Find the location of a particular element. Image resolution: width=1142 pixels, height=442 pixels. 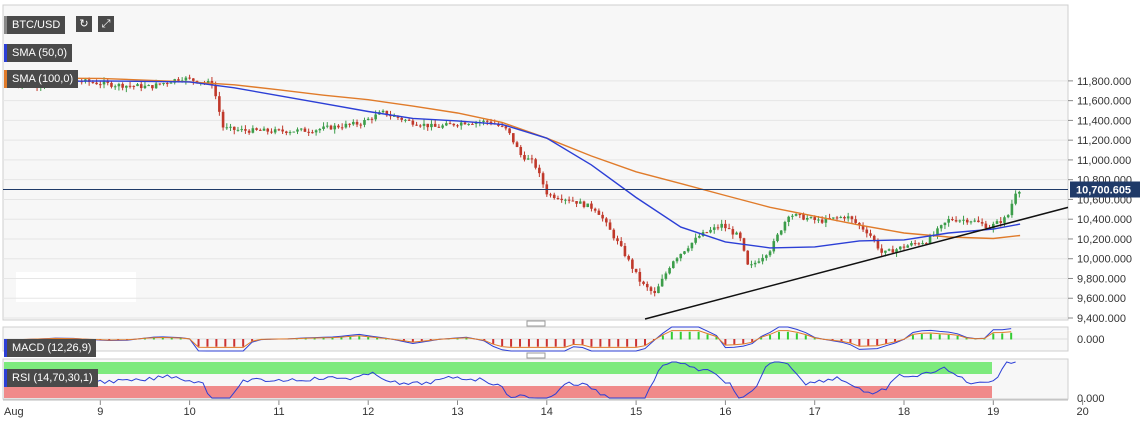

rsi-line is located at coordinates (513, 380).